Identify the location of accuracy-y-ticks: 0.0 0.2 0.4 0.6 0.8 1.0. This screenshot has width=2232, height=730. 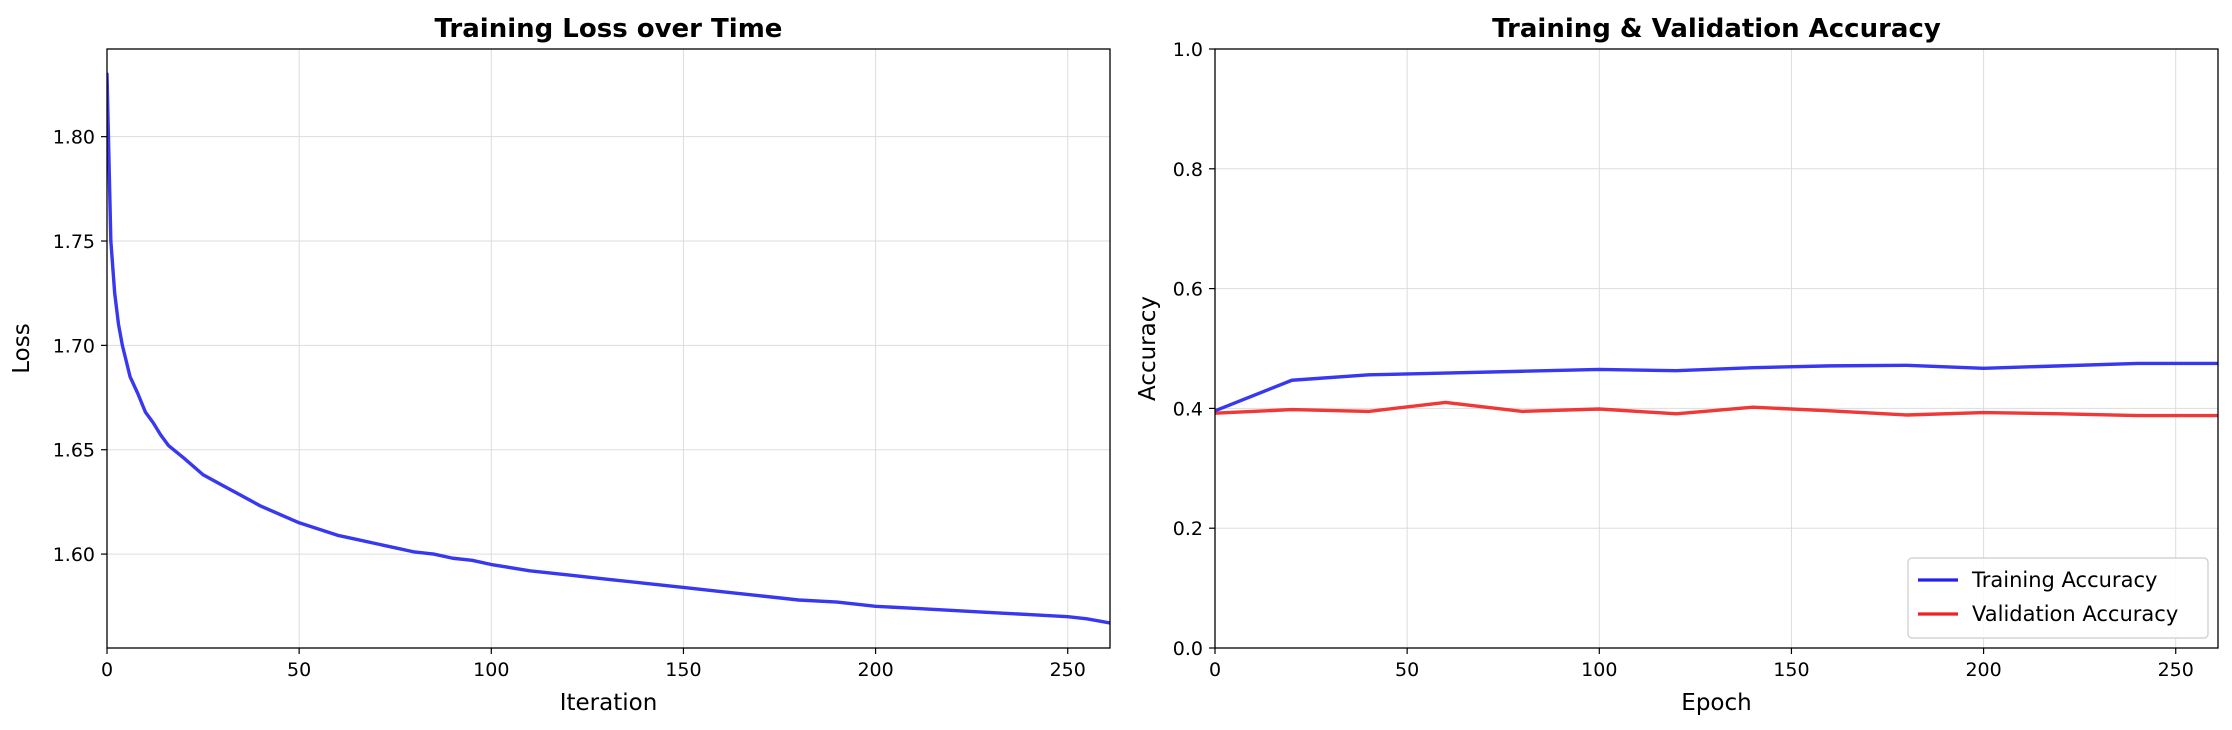
(1194, 349).